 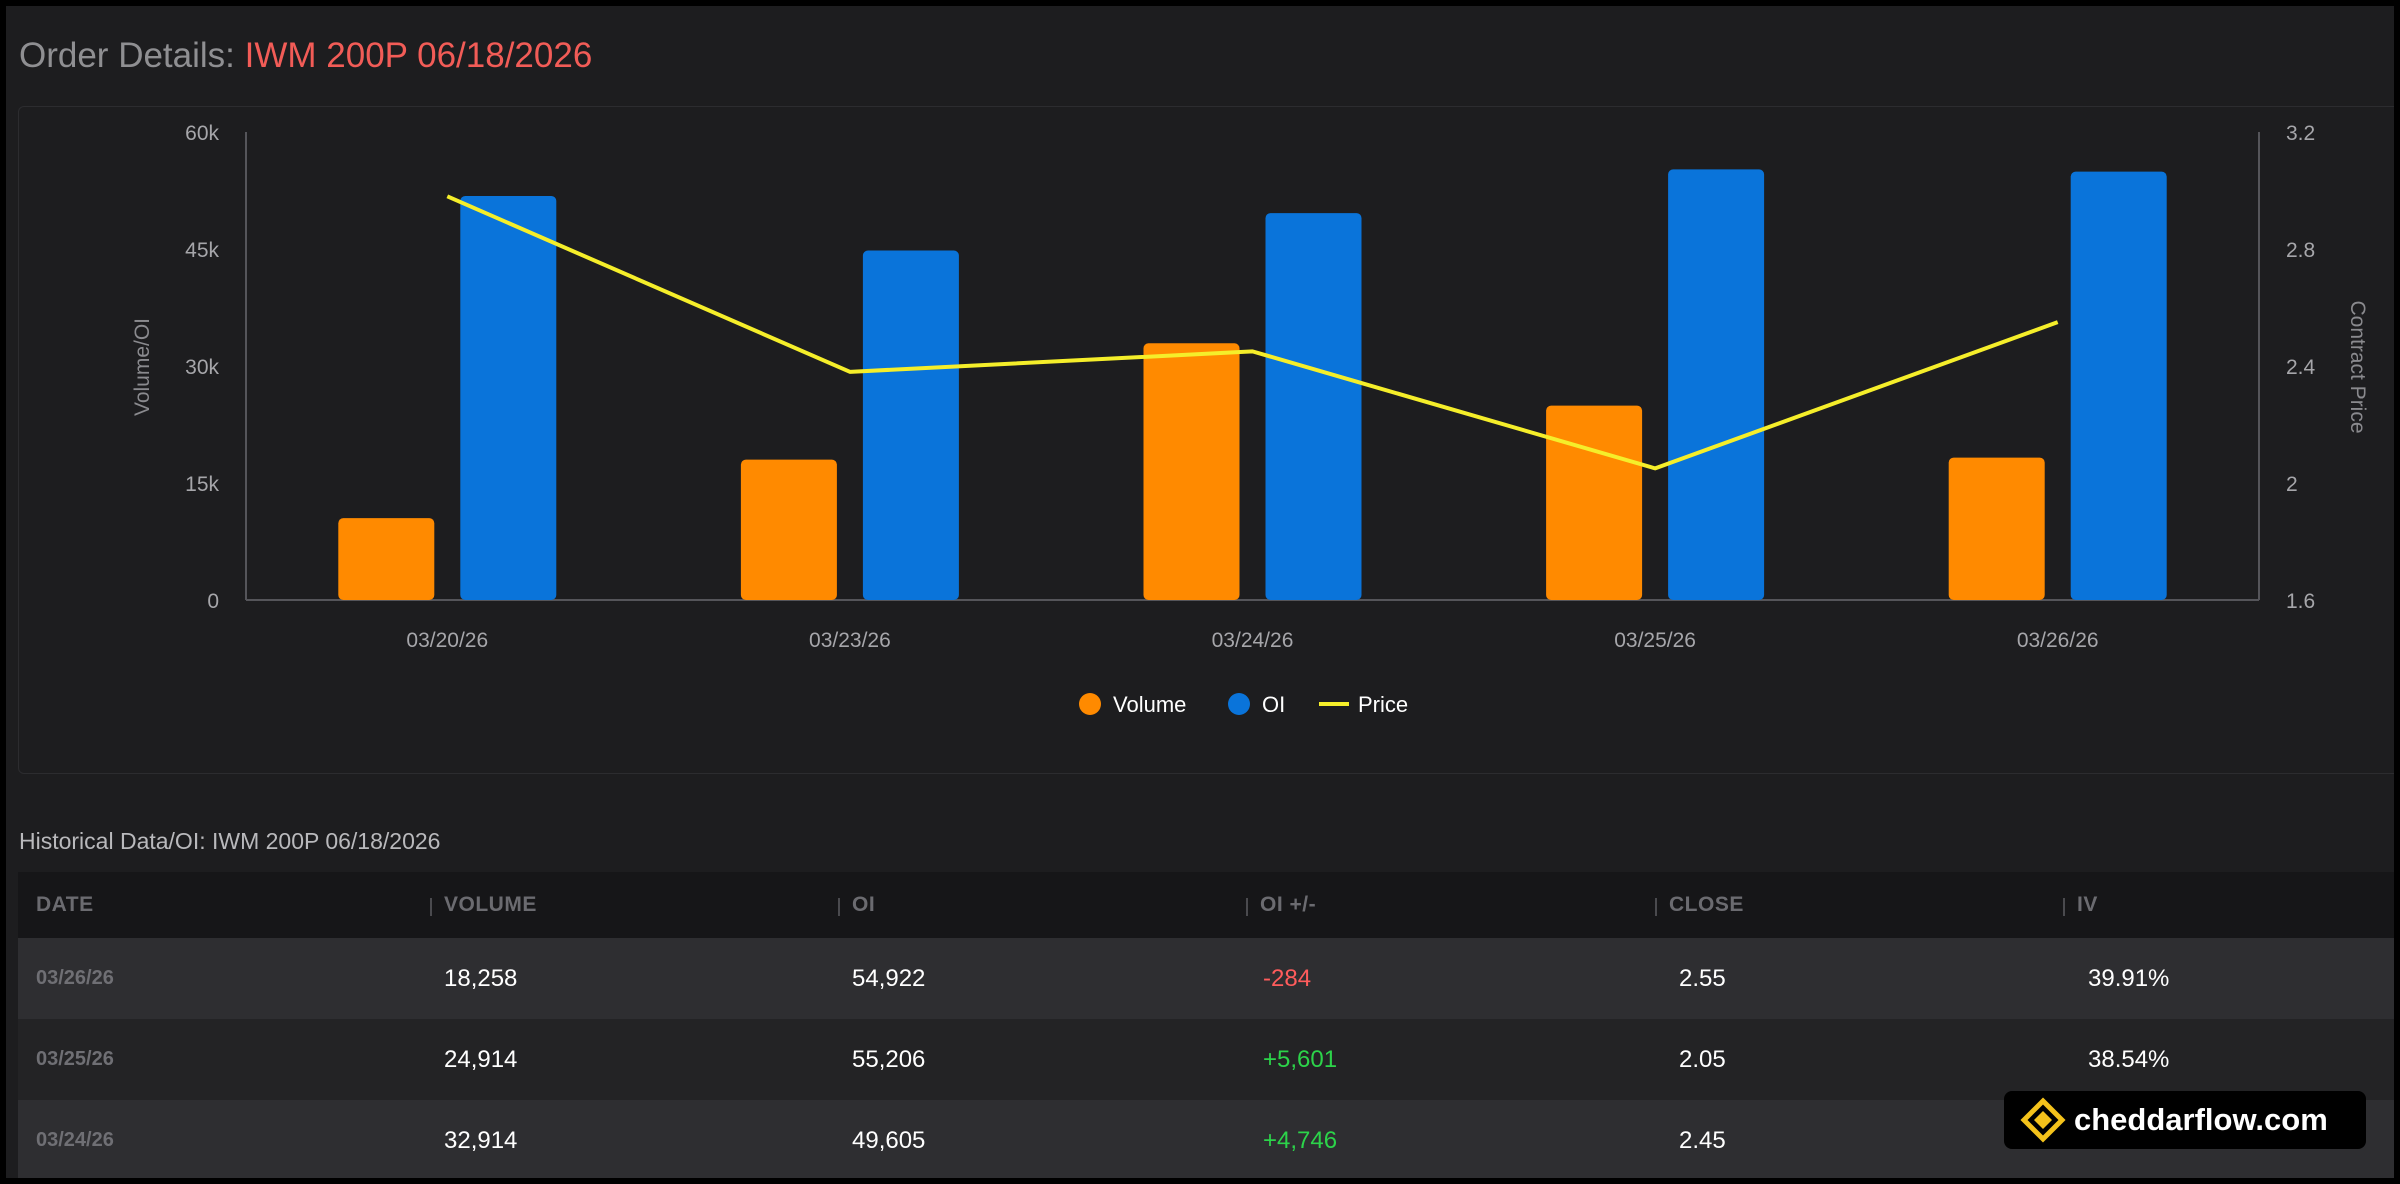 What do you see at coordinates (2300, 250) in the screenshot?
I see `y2-tick-label: 2.8` at bounding box center [2300, 250].